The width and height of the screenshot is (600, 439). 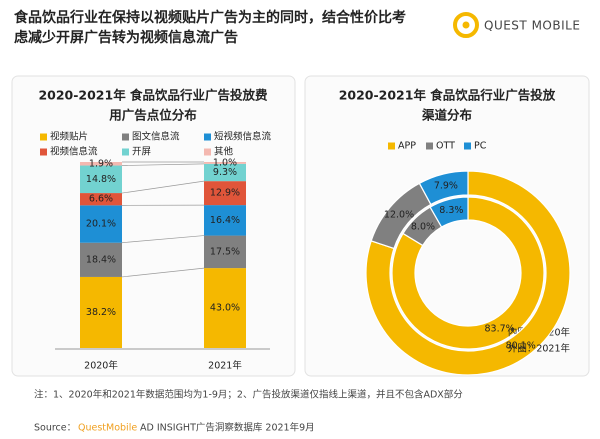 I want to click on value-label: 12.0%, so click(x=399, y=215).